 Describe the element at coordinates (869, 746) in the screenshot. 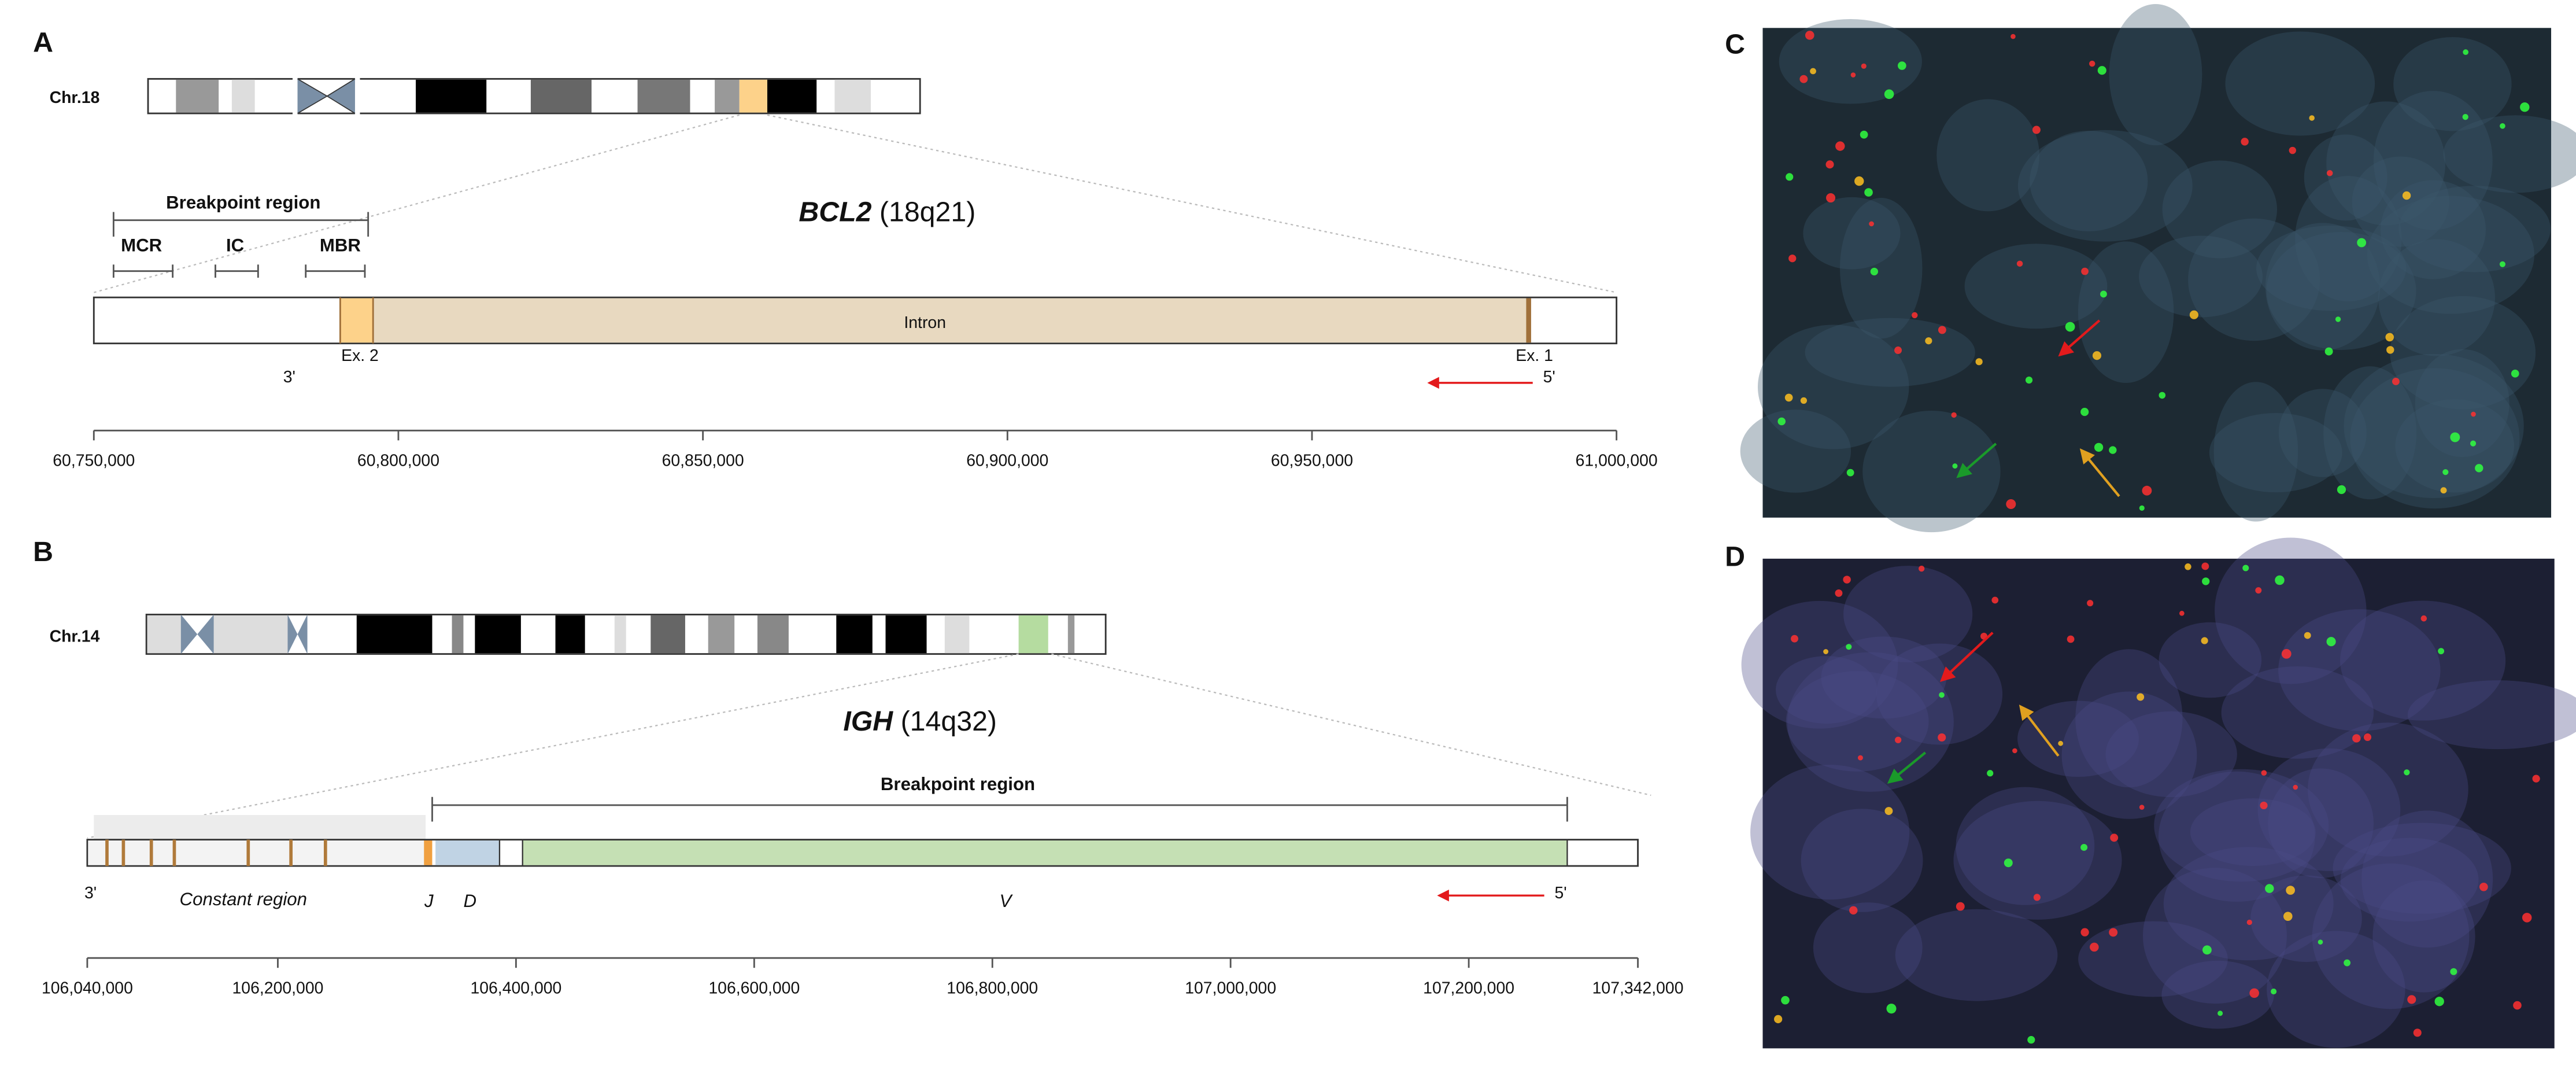

I see `zoom-lines` at that location.